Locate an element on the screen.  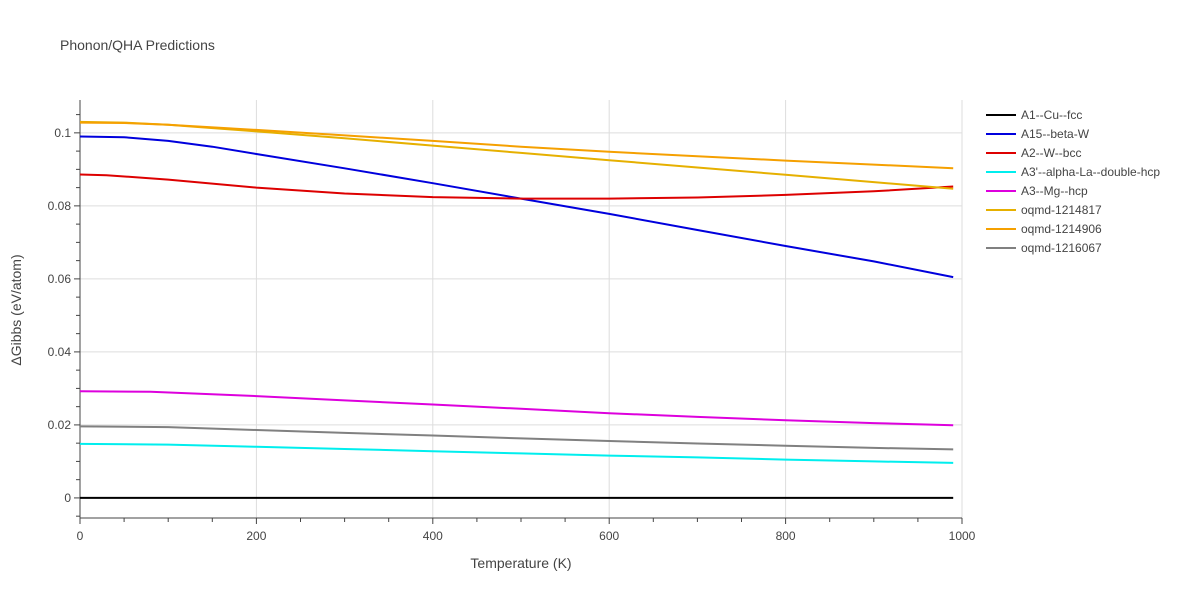
y-tick-label: 0.06 is located at coordinates (60, 279).